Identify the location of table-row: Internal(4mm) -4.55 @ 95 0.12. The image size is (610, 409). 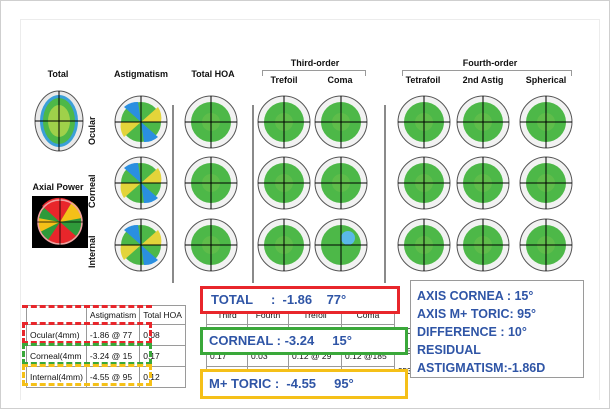
(106, 377).